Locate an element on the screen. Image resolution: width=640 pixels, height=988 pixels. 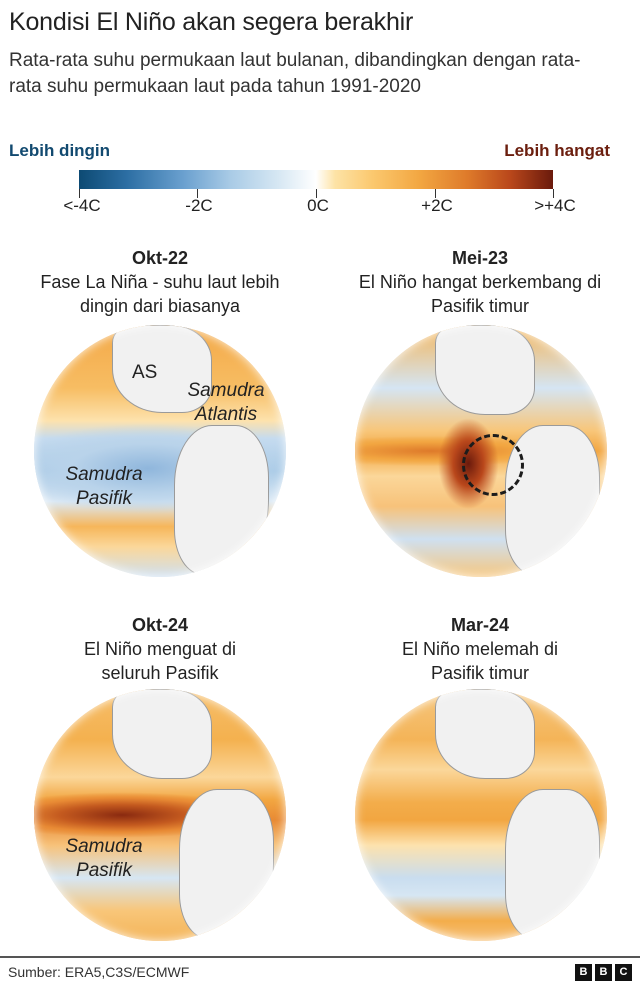
panel-description: El Niño menguat di seluruh Pasifik is located at coordinates (160, 661).